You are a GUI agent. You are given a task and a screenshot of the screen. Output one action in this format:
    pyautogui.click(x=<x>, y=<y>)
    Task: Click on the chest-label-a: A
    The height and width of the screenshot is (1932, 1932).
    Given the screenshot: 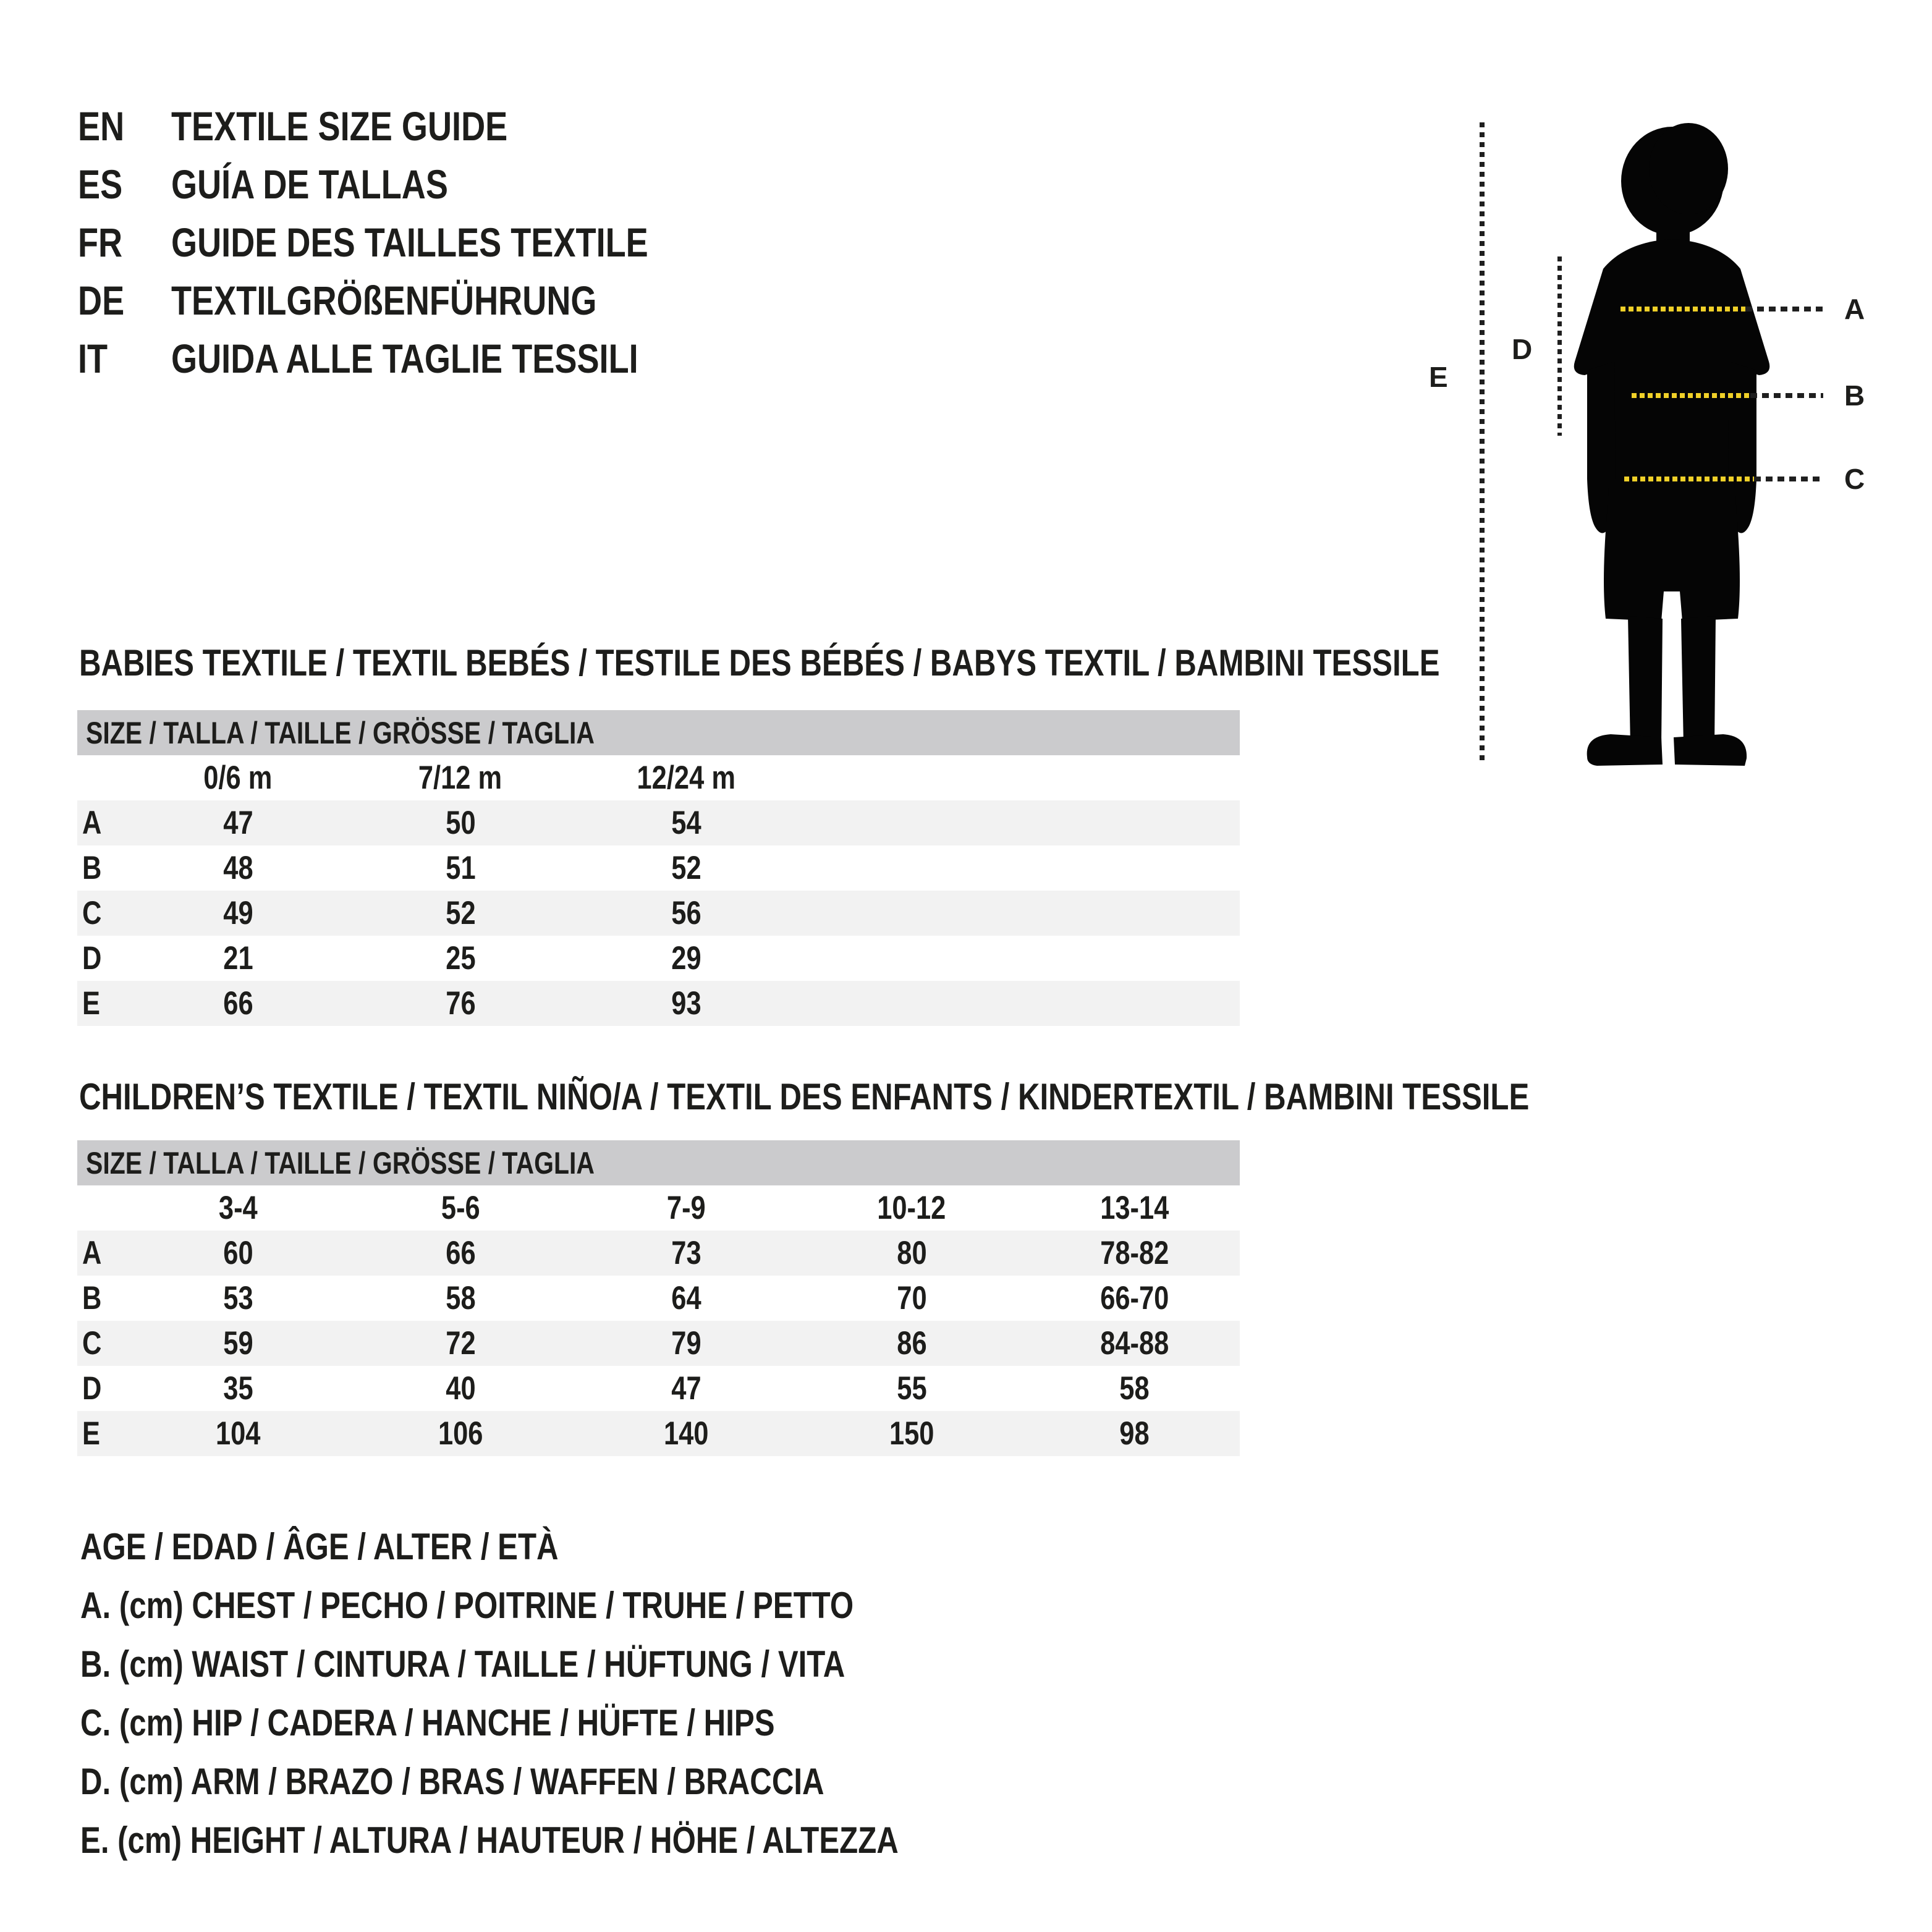 What is the action you would take?
    pyautogui.click(x=1854, y=309)
    